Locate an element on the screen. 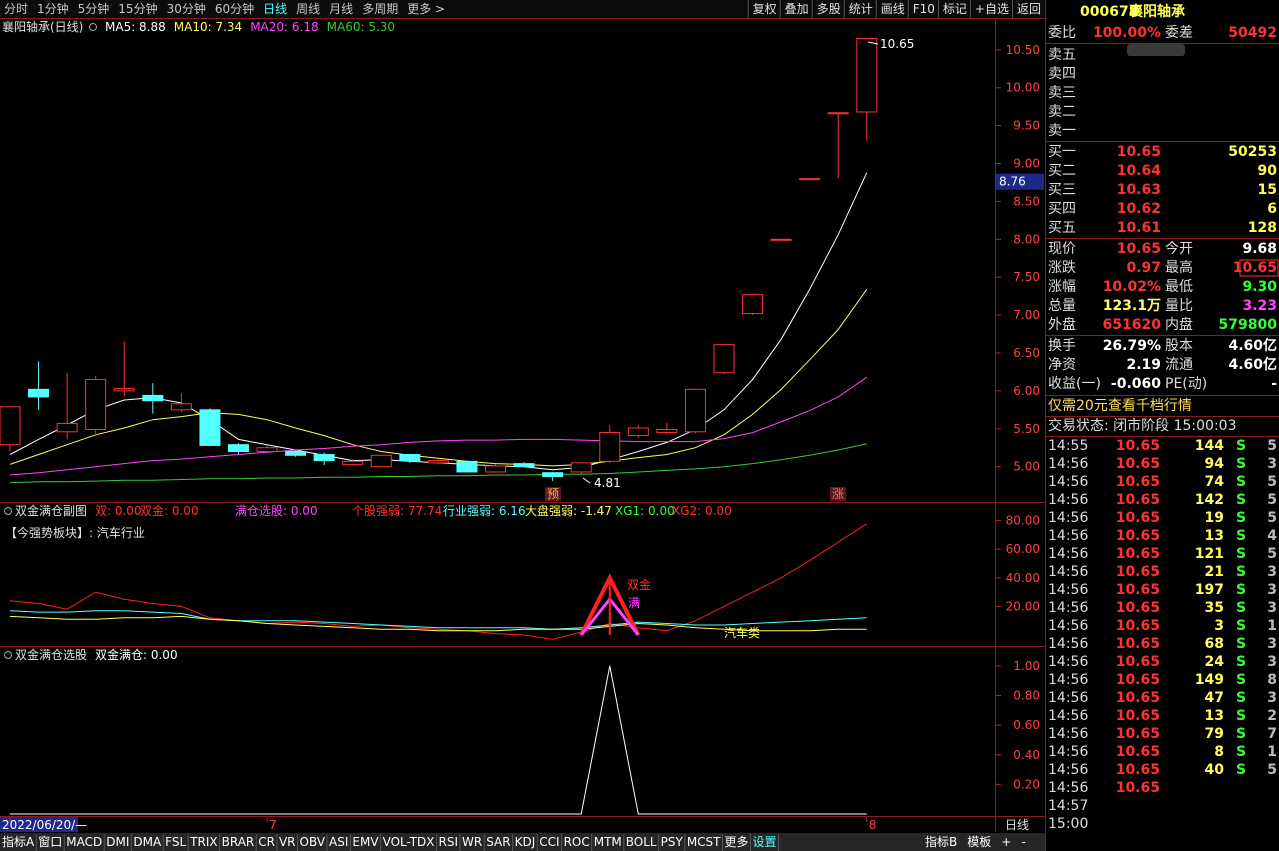 Image resolution: width=1279 pixels, height=851 pixels. indicator-tab: MCST is located at coordinates (704, 842).